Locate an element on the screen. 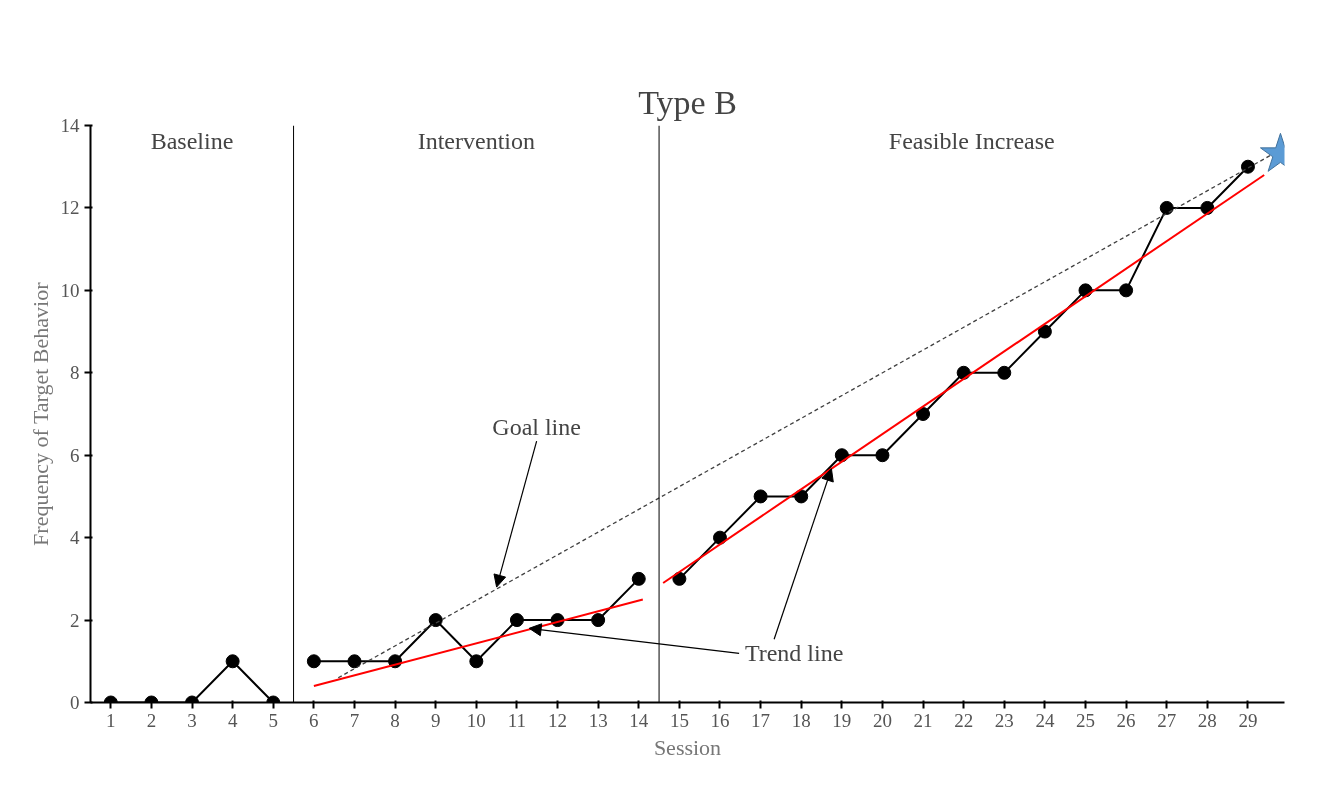  x-tick-label: 29 is located at coordinates (1248, 720).